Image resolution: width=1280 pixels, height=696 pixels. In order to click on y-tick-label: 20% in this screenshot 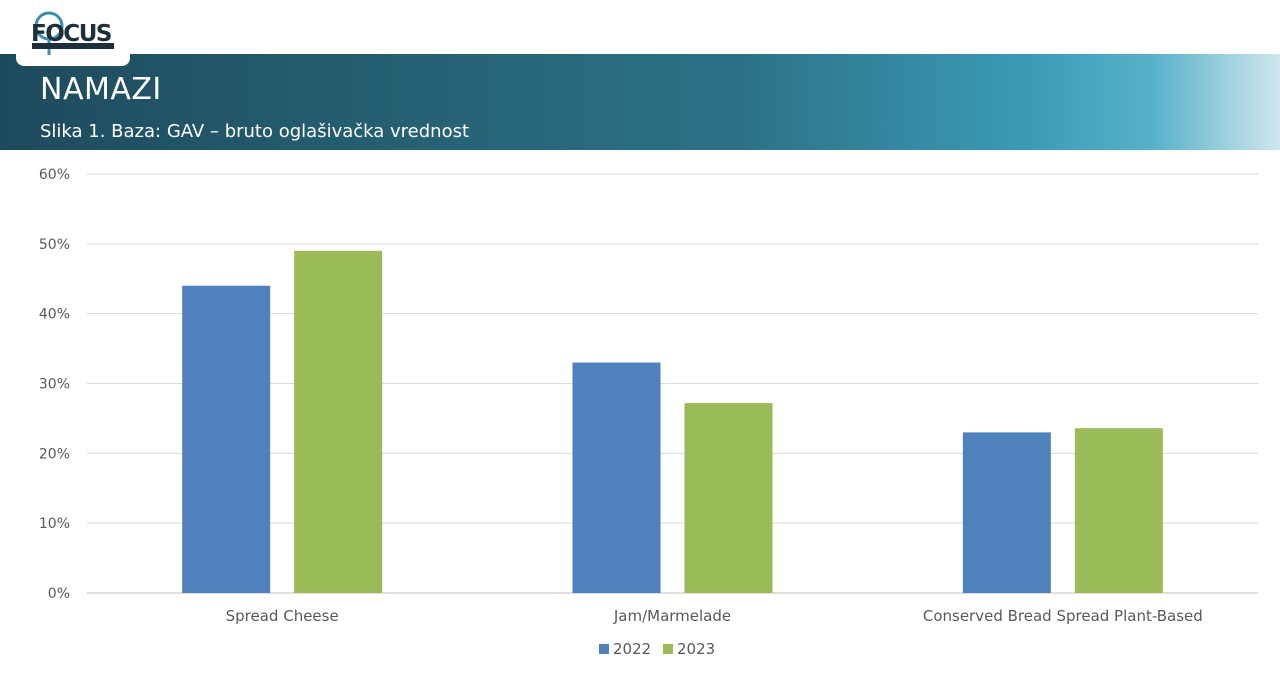, I will do `click(54, 454)`.